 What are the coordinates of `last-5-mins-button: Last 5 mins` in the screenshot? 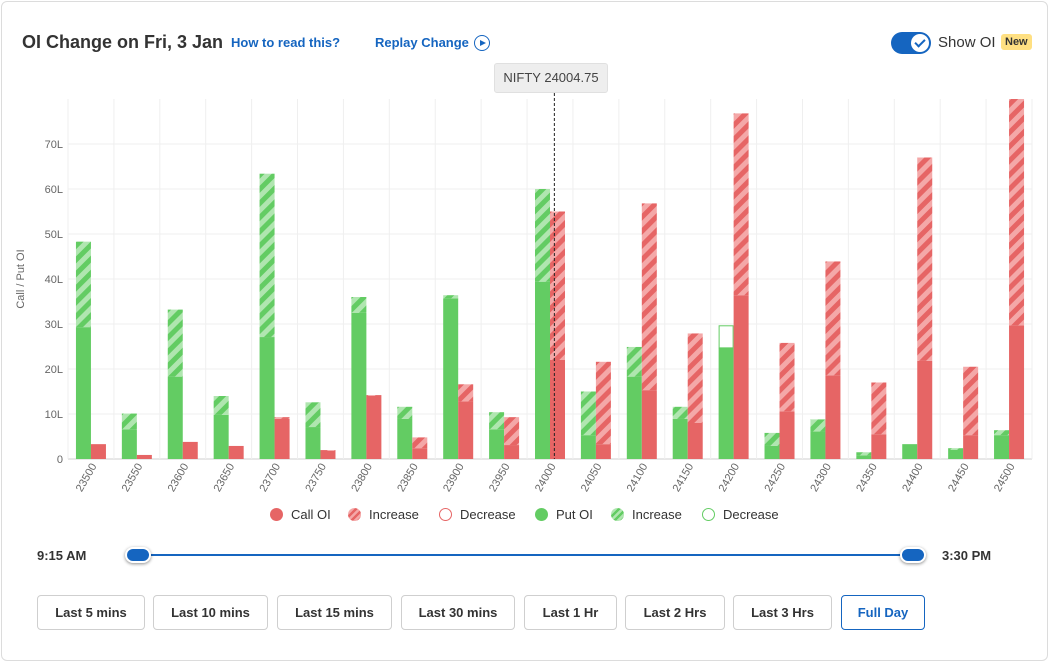 It's located at (91, 612).